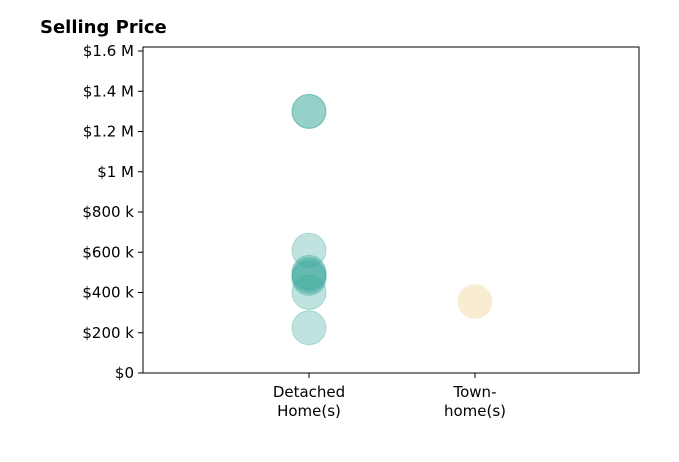 Image resolution: width=679 pixels, height=462 pixels. I want to click on y-tick-label: $600 k, so click(108, 252).